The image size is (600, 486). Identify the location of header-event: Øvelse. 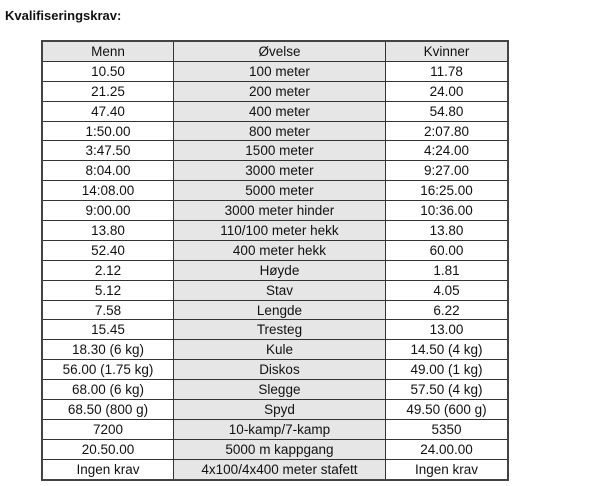
(279, 51).